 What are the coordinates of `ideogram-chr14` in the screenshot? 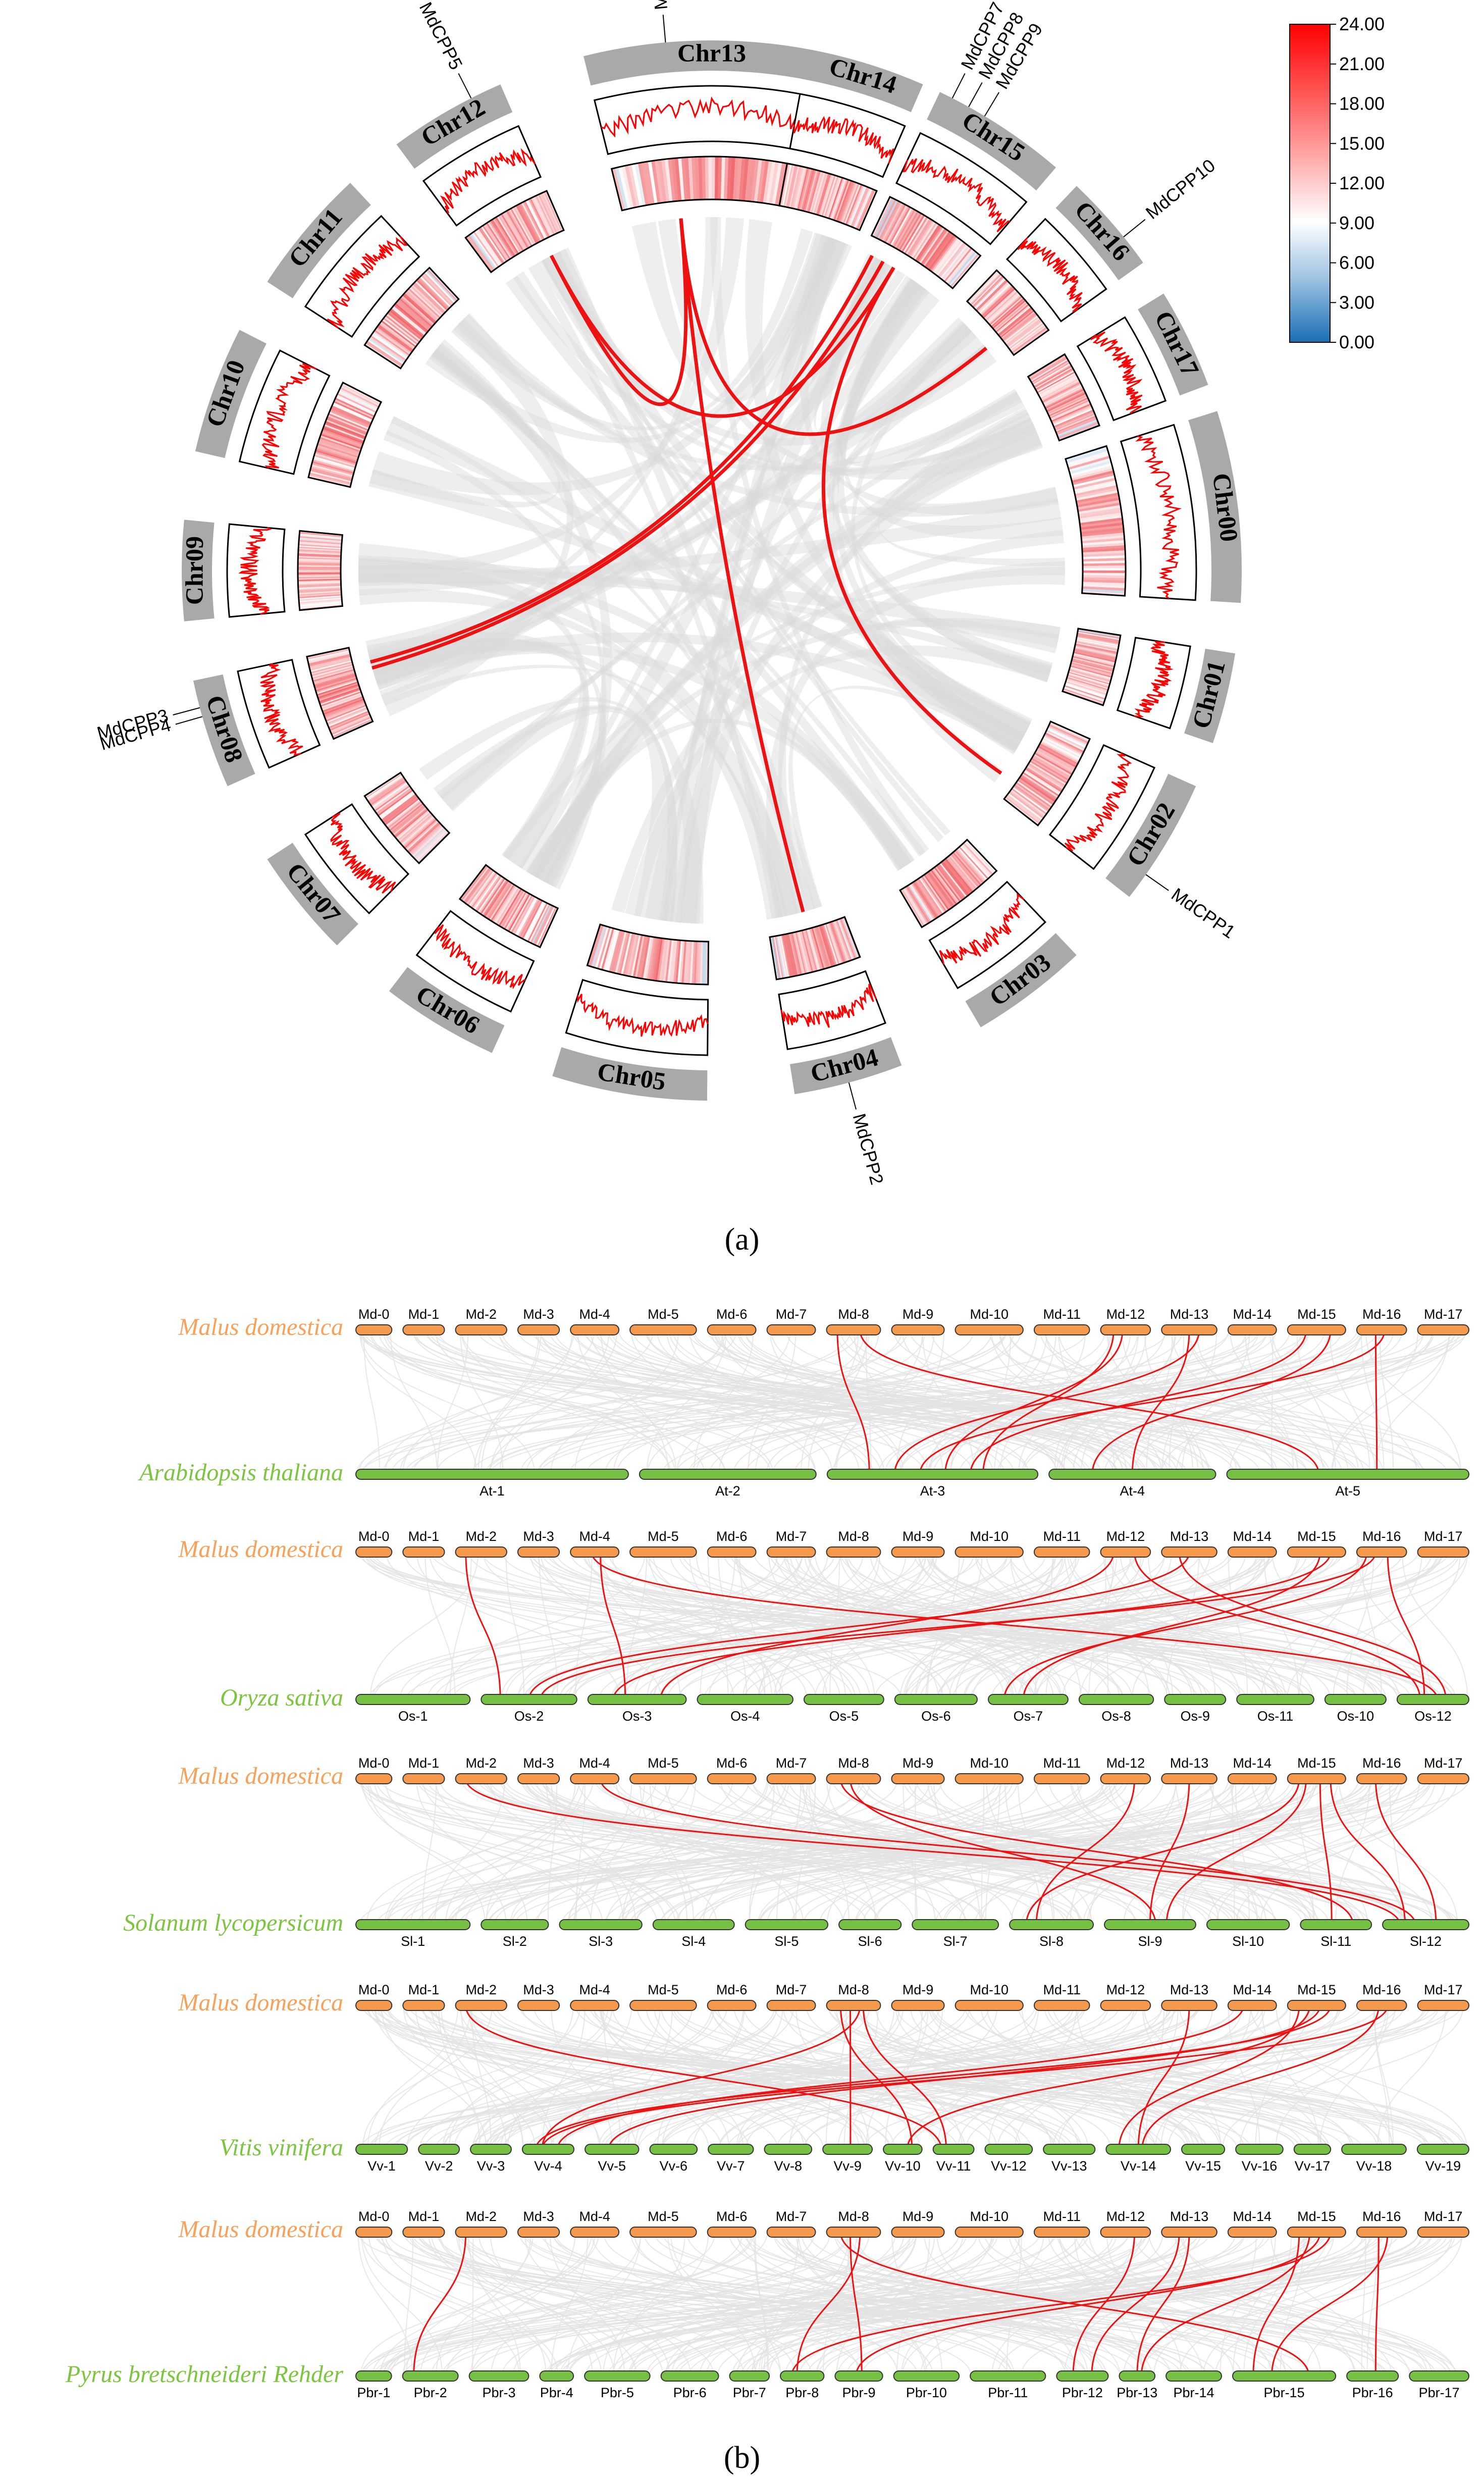 It's located at (863, 81).